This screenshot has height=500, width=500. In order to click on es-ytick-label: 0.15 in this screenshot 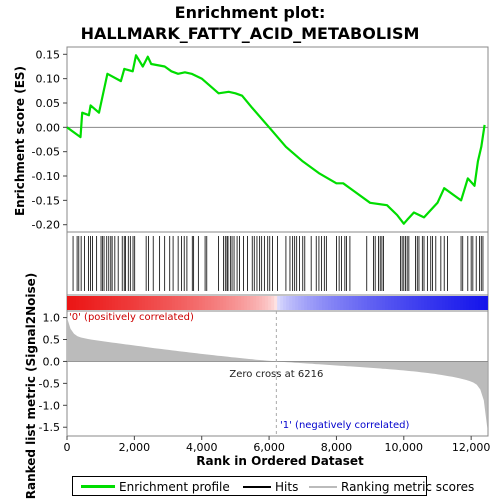, I will do `click(48, 54)`.